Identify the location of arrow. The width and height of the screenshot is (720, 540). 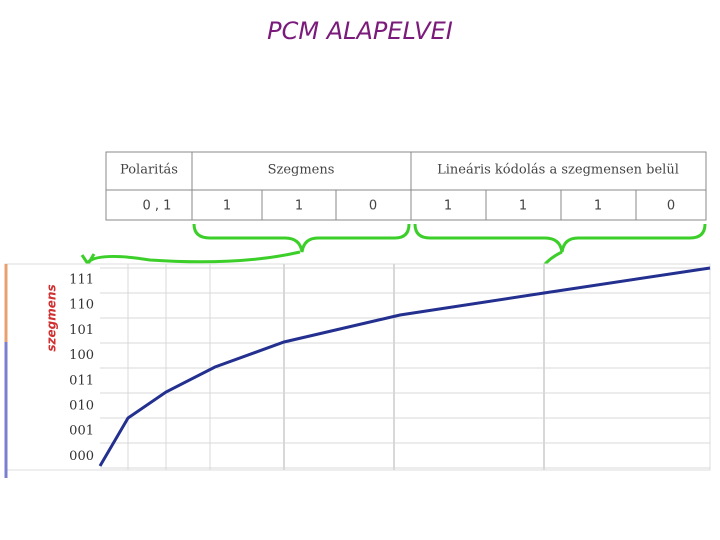
(194, 257).